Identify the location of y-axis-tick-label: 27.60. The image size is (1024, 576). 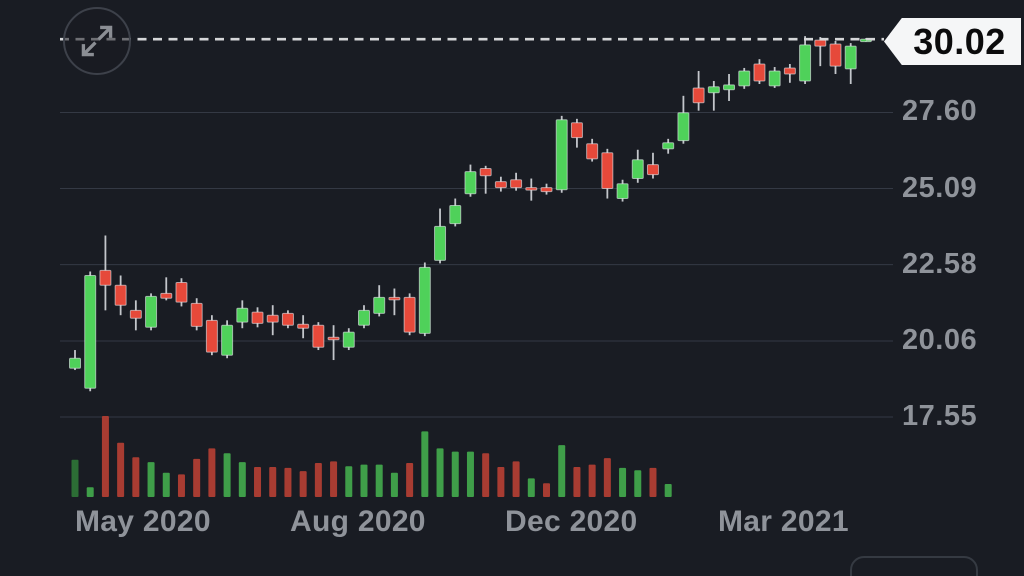
(940, 111).